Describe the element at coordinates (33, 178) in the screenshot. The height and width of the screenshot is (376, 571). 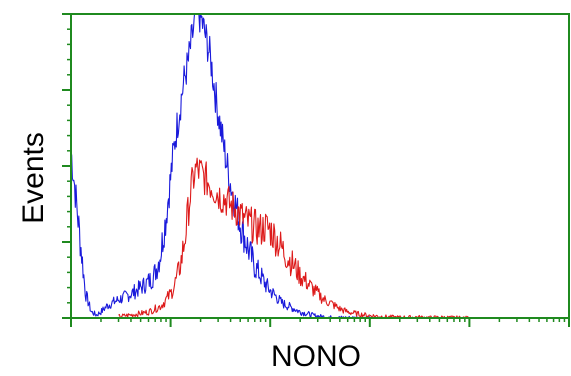
I see `y-axis-label: Events` at that location.